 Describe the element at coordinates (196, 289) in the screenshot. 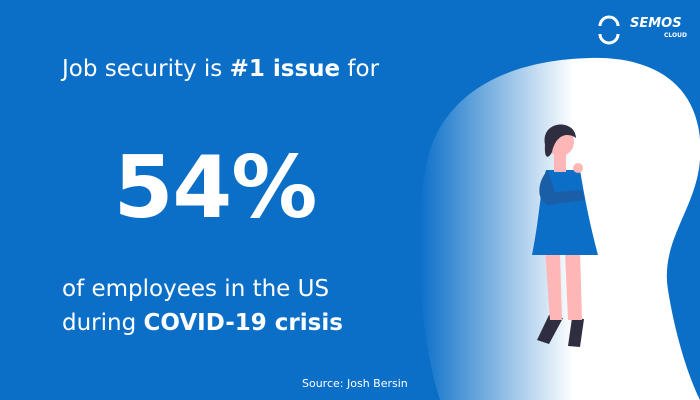

I see `caption-line: of employees in the US` at that location.